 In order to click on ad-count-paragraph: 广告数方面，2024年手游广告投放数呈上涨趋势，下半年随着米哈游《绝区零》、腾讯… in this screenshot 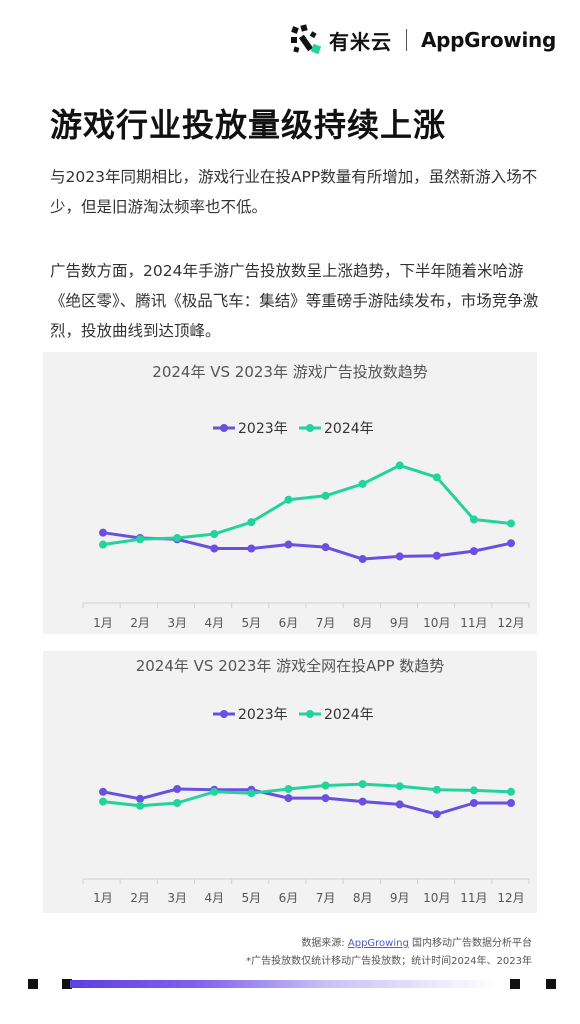, I will do `click(294, 301)`.